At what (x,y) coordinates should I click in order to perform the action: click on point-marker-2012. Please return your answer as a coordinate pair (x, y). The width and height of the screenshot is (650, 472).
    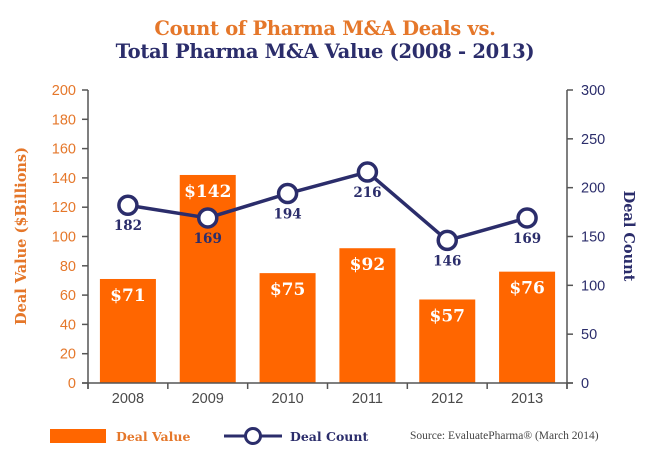
    Looking at the image, I should click on (447, 240).